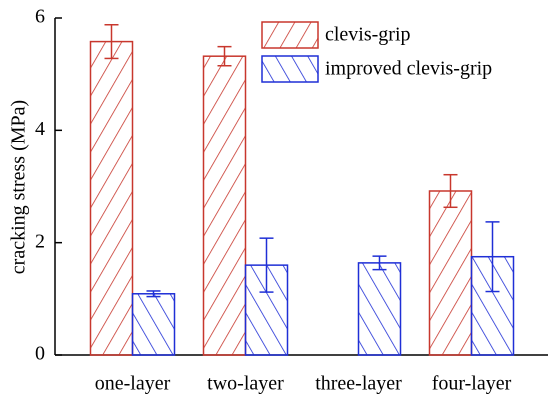  Describe the element at coordinates (133, 384) in the screenshot. I see `x-tick-label: one-layer` at that location.